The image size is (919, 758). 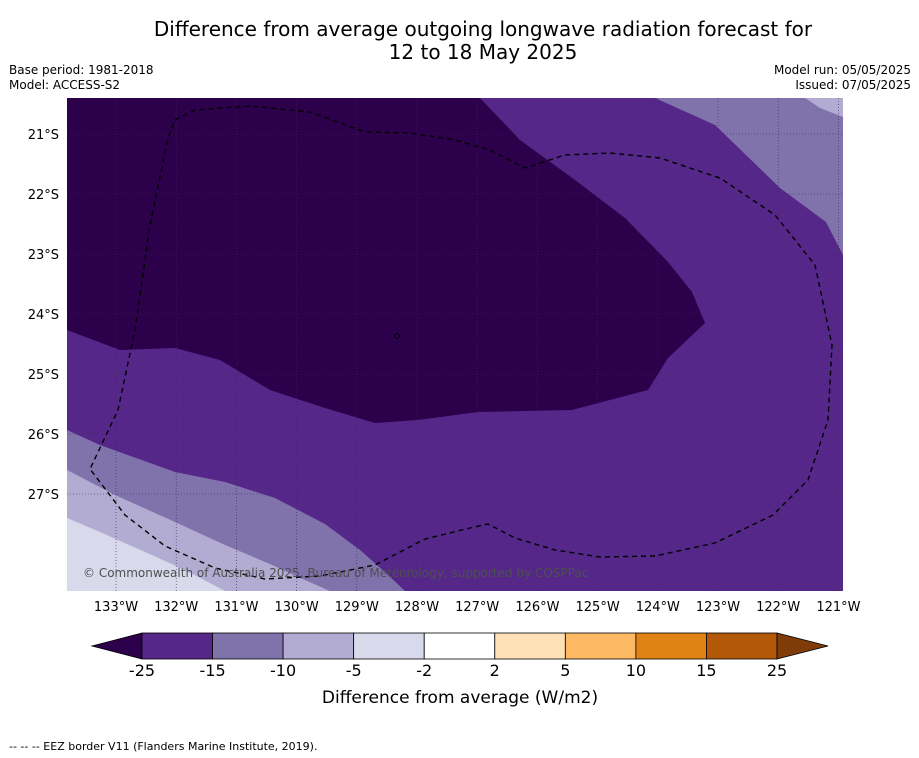 What do you see at coordinates (749, 176) in the screenshot?
I see `band-minus-10-to-minus-15-ne` at bounding box center [749, 176].